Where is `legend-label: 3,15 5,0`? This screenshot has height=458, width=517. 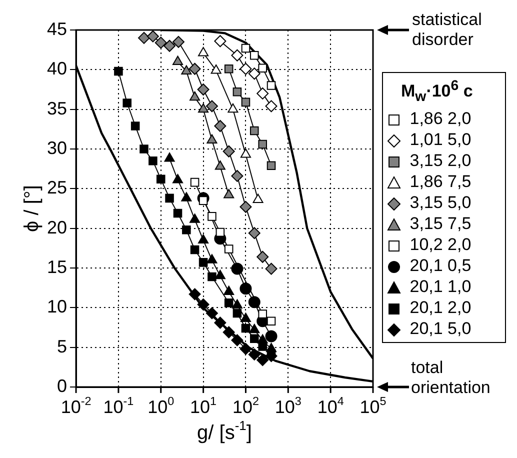
legend-label: 3,15 5,0 is located at coordinates (441, 202).